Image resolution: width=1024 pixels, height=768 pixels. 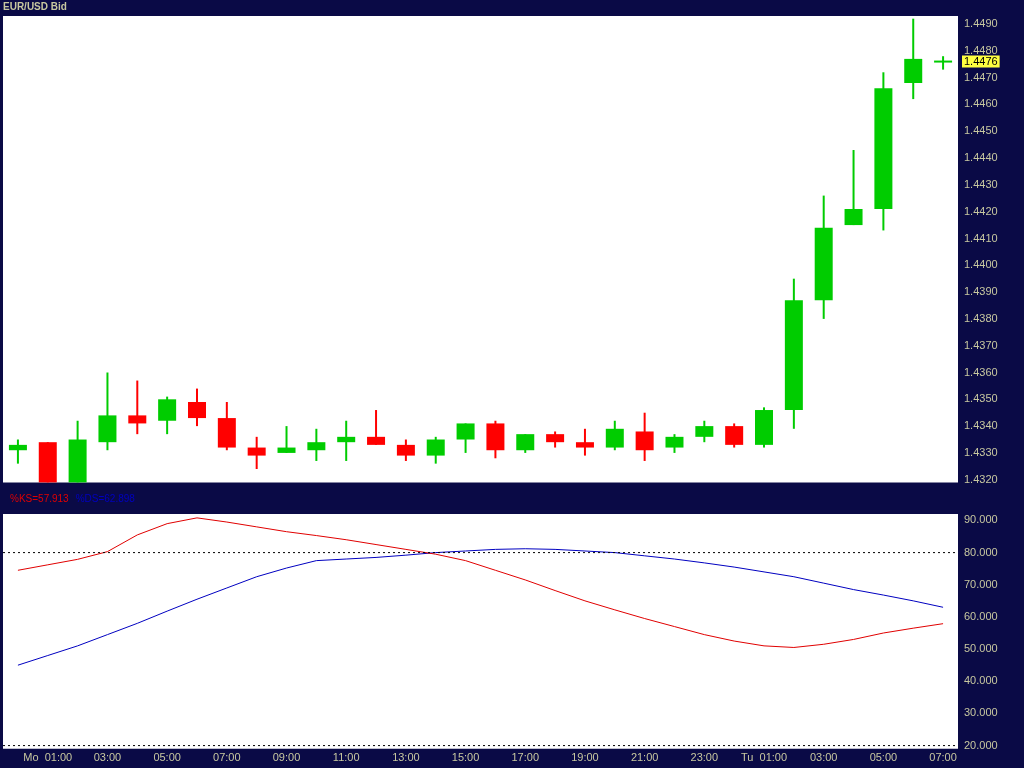 What do you see at coordinates (644, 757) in the screenshot?
I see `x-tick-label: 21:00` at bounding box center [644, 757].